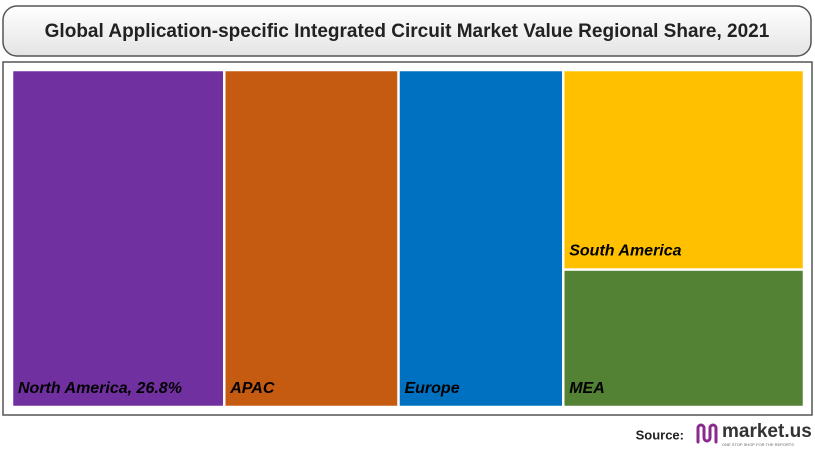 This screenshot has width=815, height=450. I want to click on tile-label: MEA, so click(587, 388).